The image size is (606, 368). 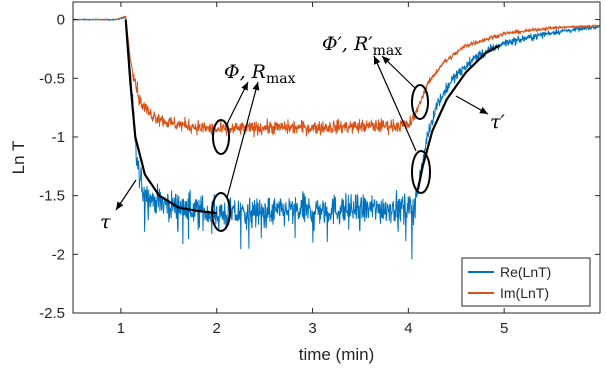 What do you see at coordinates (52, 78) in the screenshot?
I see `y-tick-label: -0.5` at bounding box center [52, 78].